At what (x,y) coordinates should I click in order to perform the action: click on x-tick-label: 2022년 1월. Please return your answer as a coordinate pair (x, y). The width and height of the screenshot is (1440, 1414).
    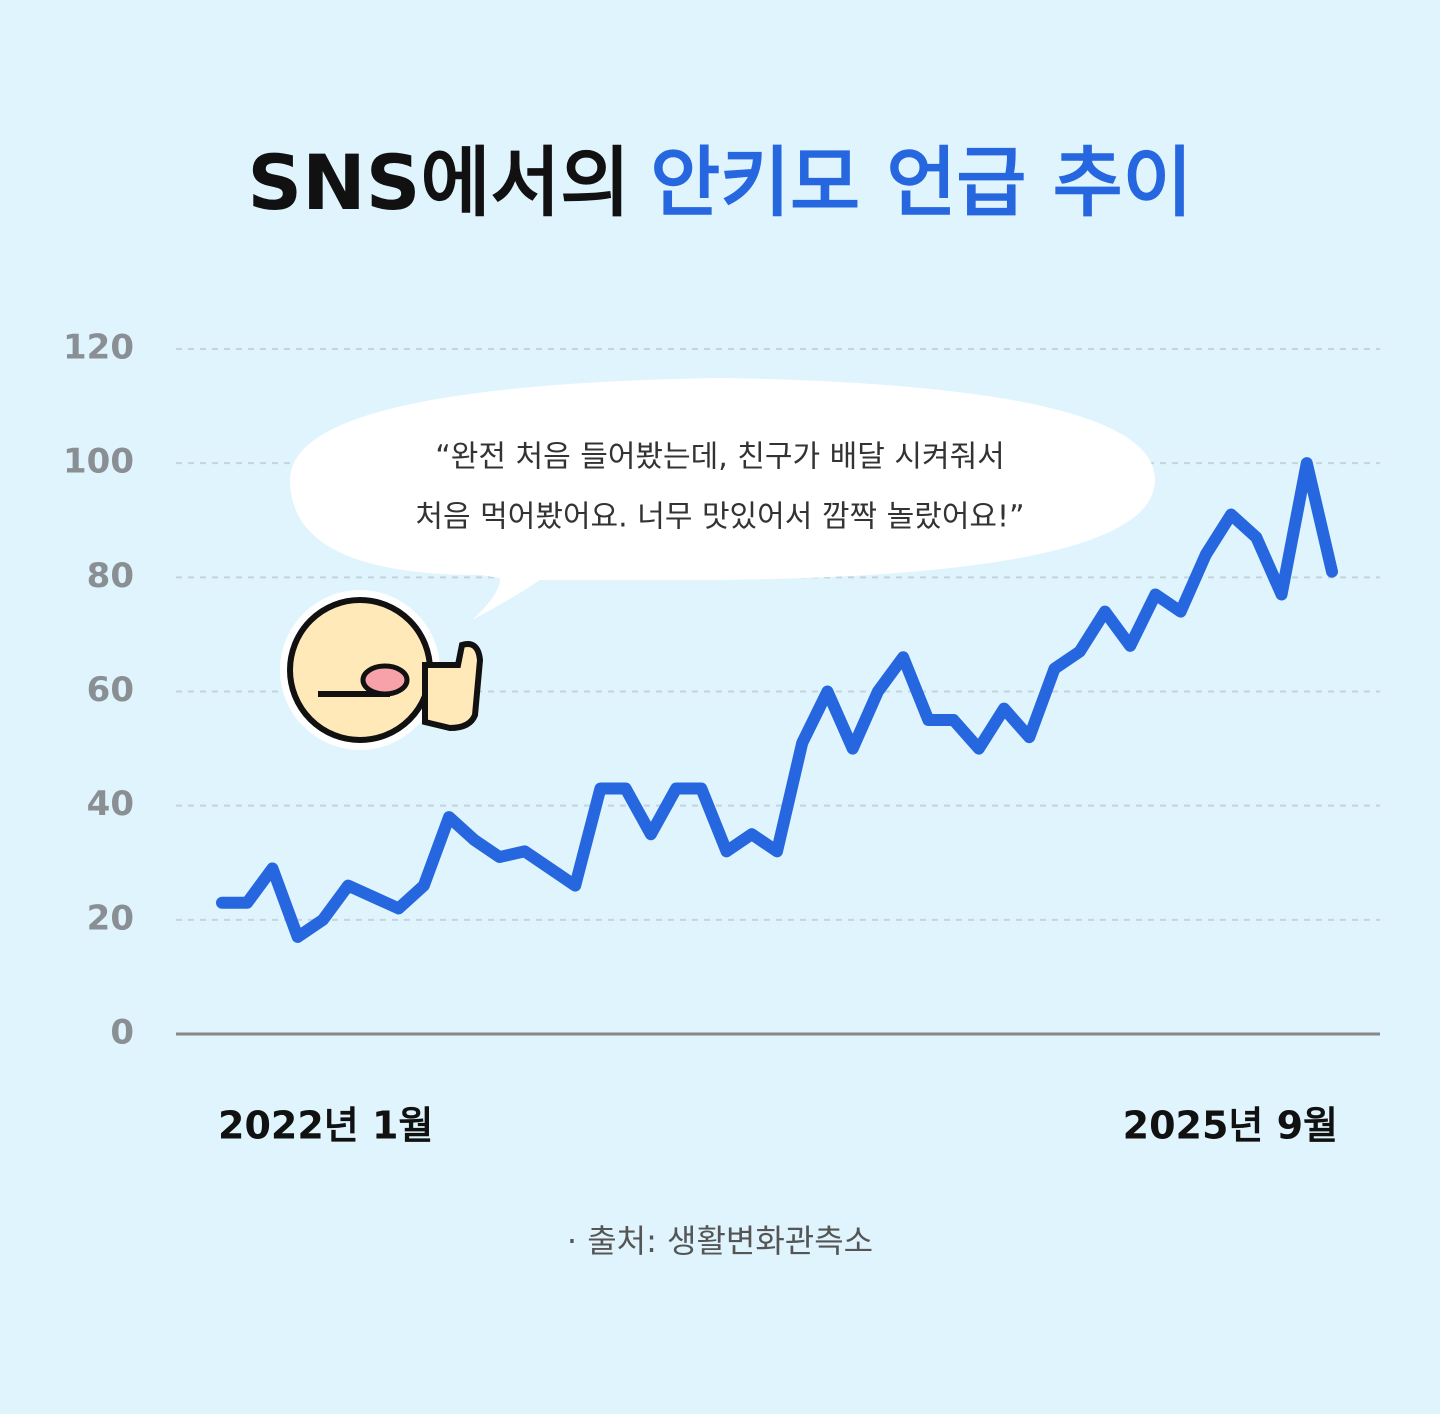
    Looking at the image, I should click on (325, 1126).